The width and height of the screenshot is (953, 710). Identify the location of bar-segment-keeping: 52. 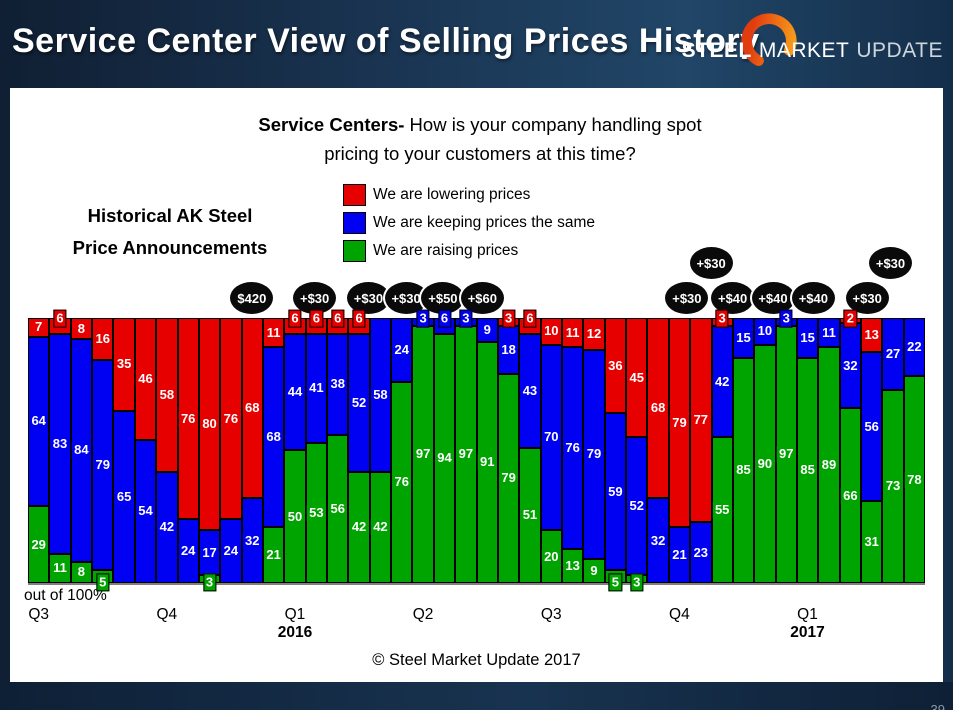
(359, 402).